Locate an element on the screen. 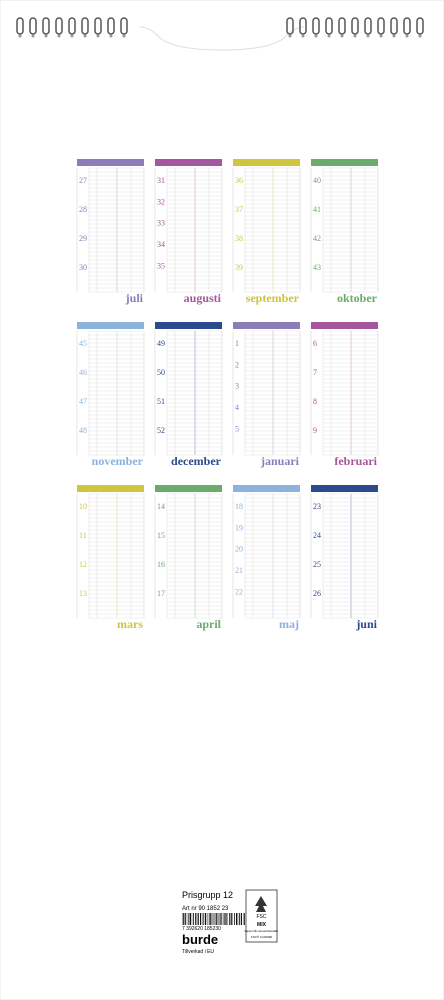  week-number: 16 is located at coordinates (161, 564).